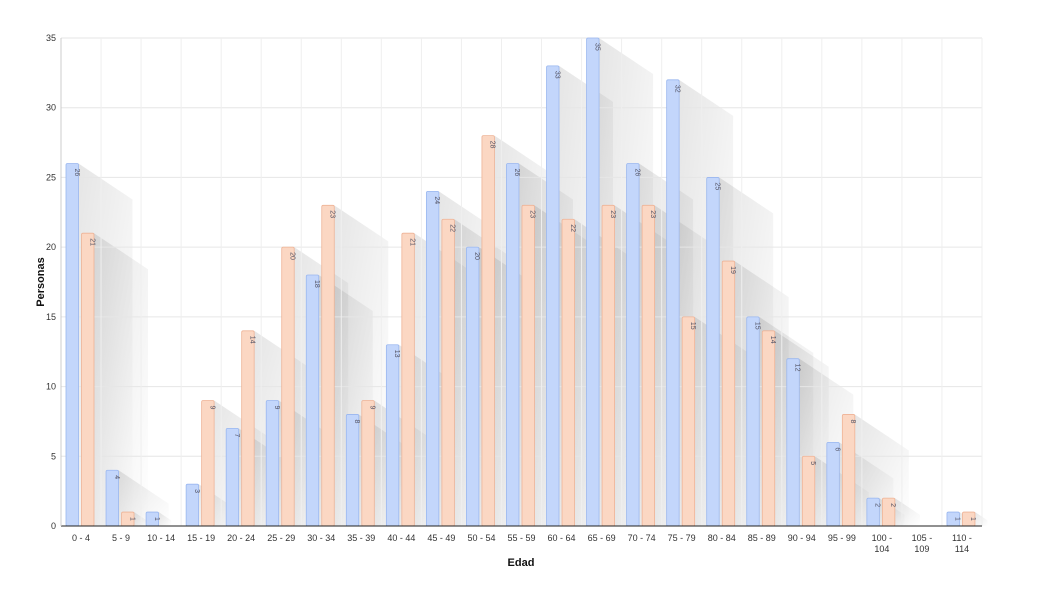 This screenshot has height=601, width=1050. What do you see at coordinates (281, 538) in the screenshot?
I see `x-tick-label: 25 - 29` at bounding box center [281, 538].